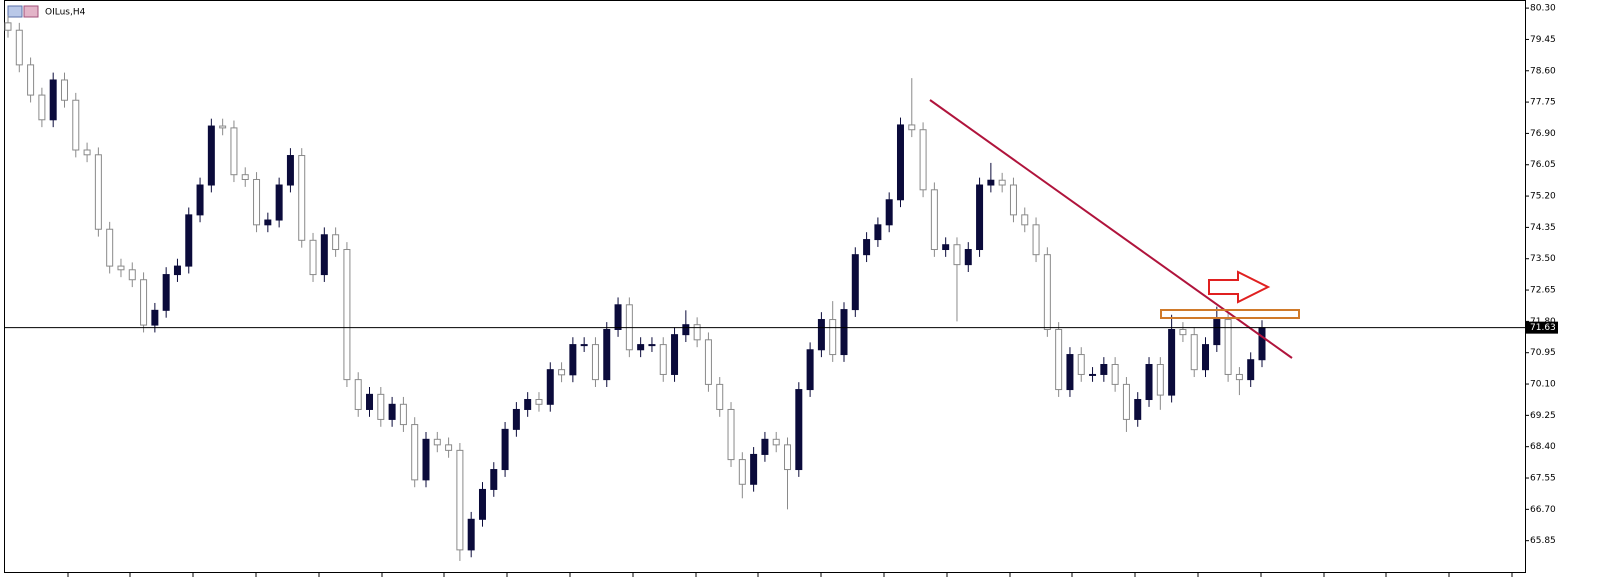  What do you see at coordinates (1111, 229) in the screenshot?
I see `trend-line` at bounding box center [1111, 229].